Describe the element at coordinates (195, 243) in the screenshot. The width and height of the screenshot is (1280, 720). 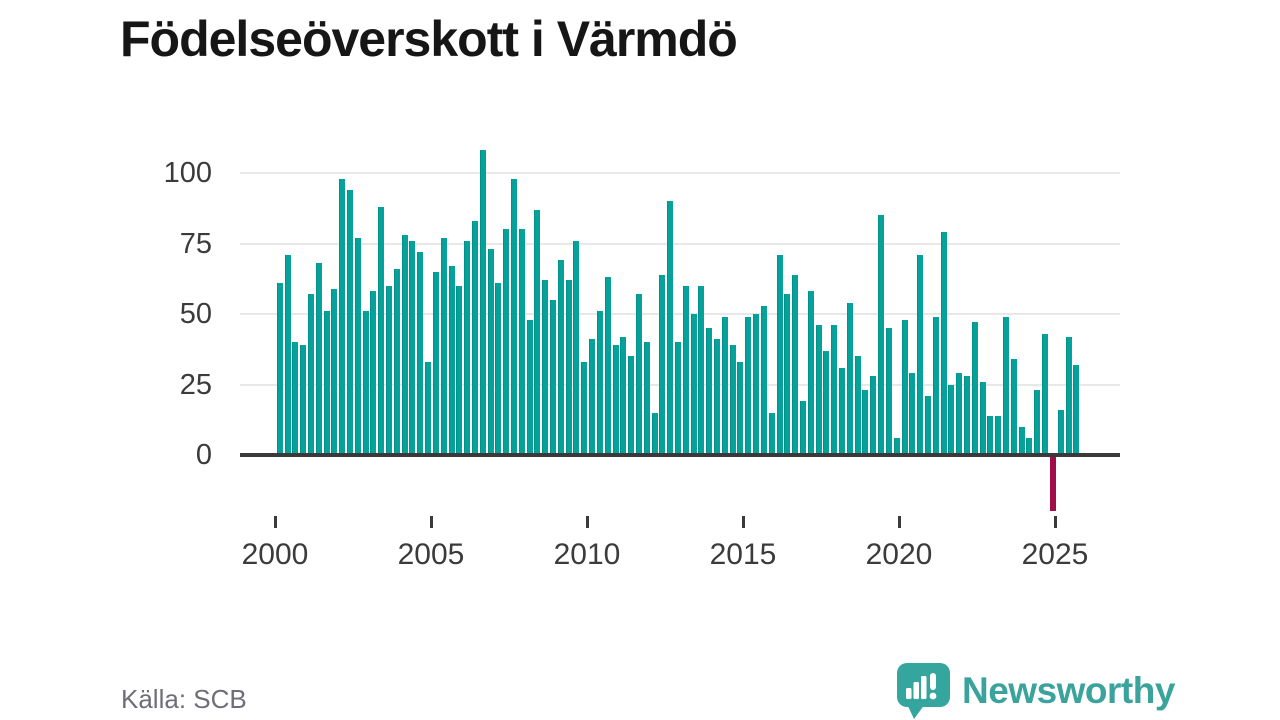
I see `y-tick-label: 75` at that location.